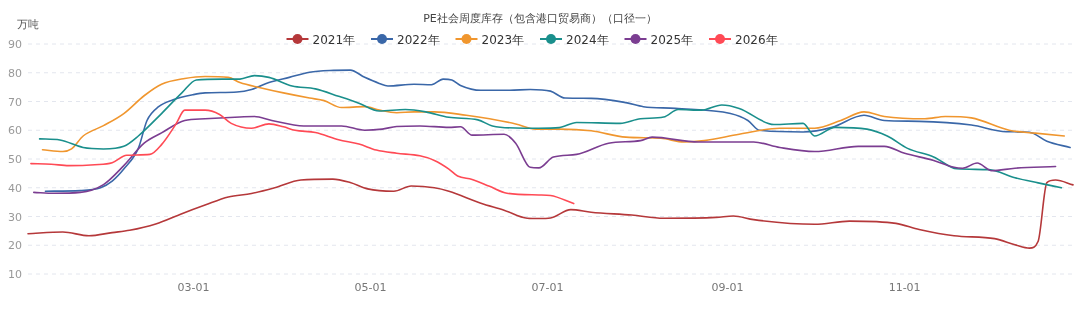 The image size is (1080, 316). Describe the element at coordinates (28, 24) in the screenshot. I see `y-axis-title: 万吨` at that location.